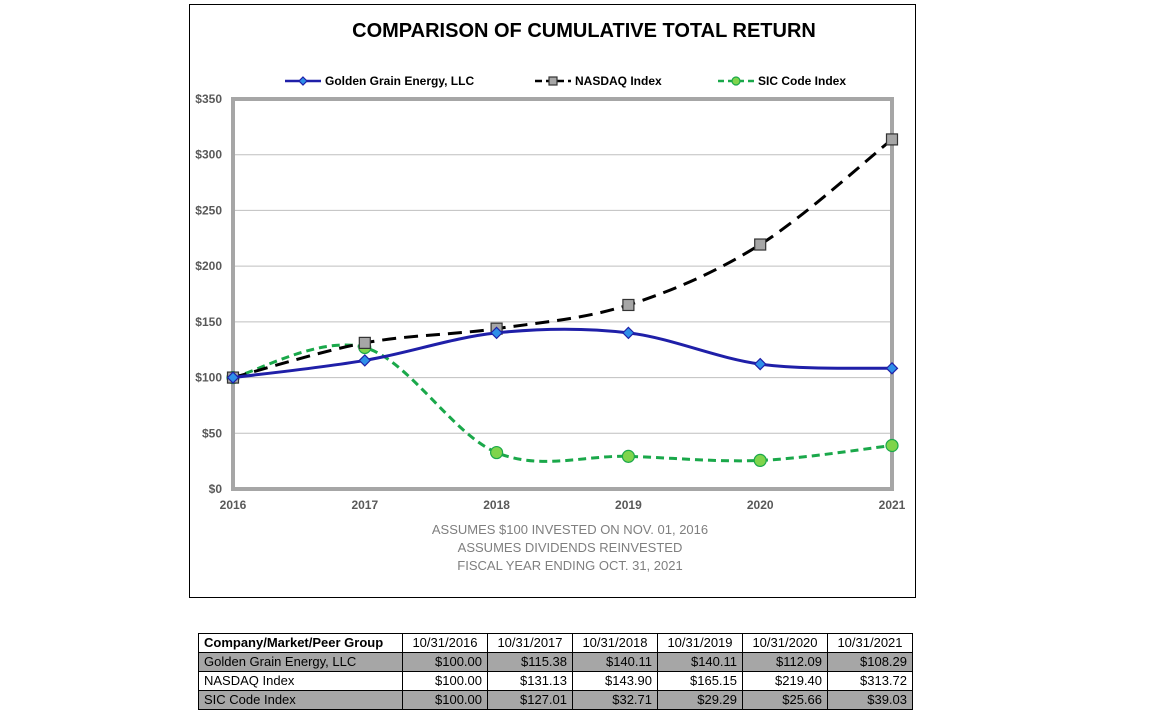 Image resolution: width=1152 pixels, height=718 pixels. What do you see at coordinates (530, 662) in the screenshot?
I see `table-cell: $115.38` at bounding box center [530, 662].